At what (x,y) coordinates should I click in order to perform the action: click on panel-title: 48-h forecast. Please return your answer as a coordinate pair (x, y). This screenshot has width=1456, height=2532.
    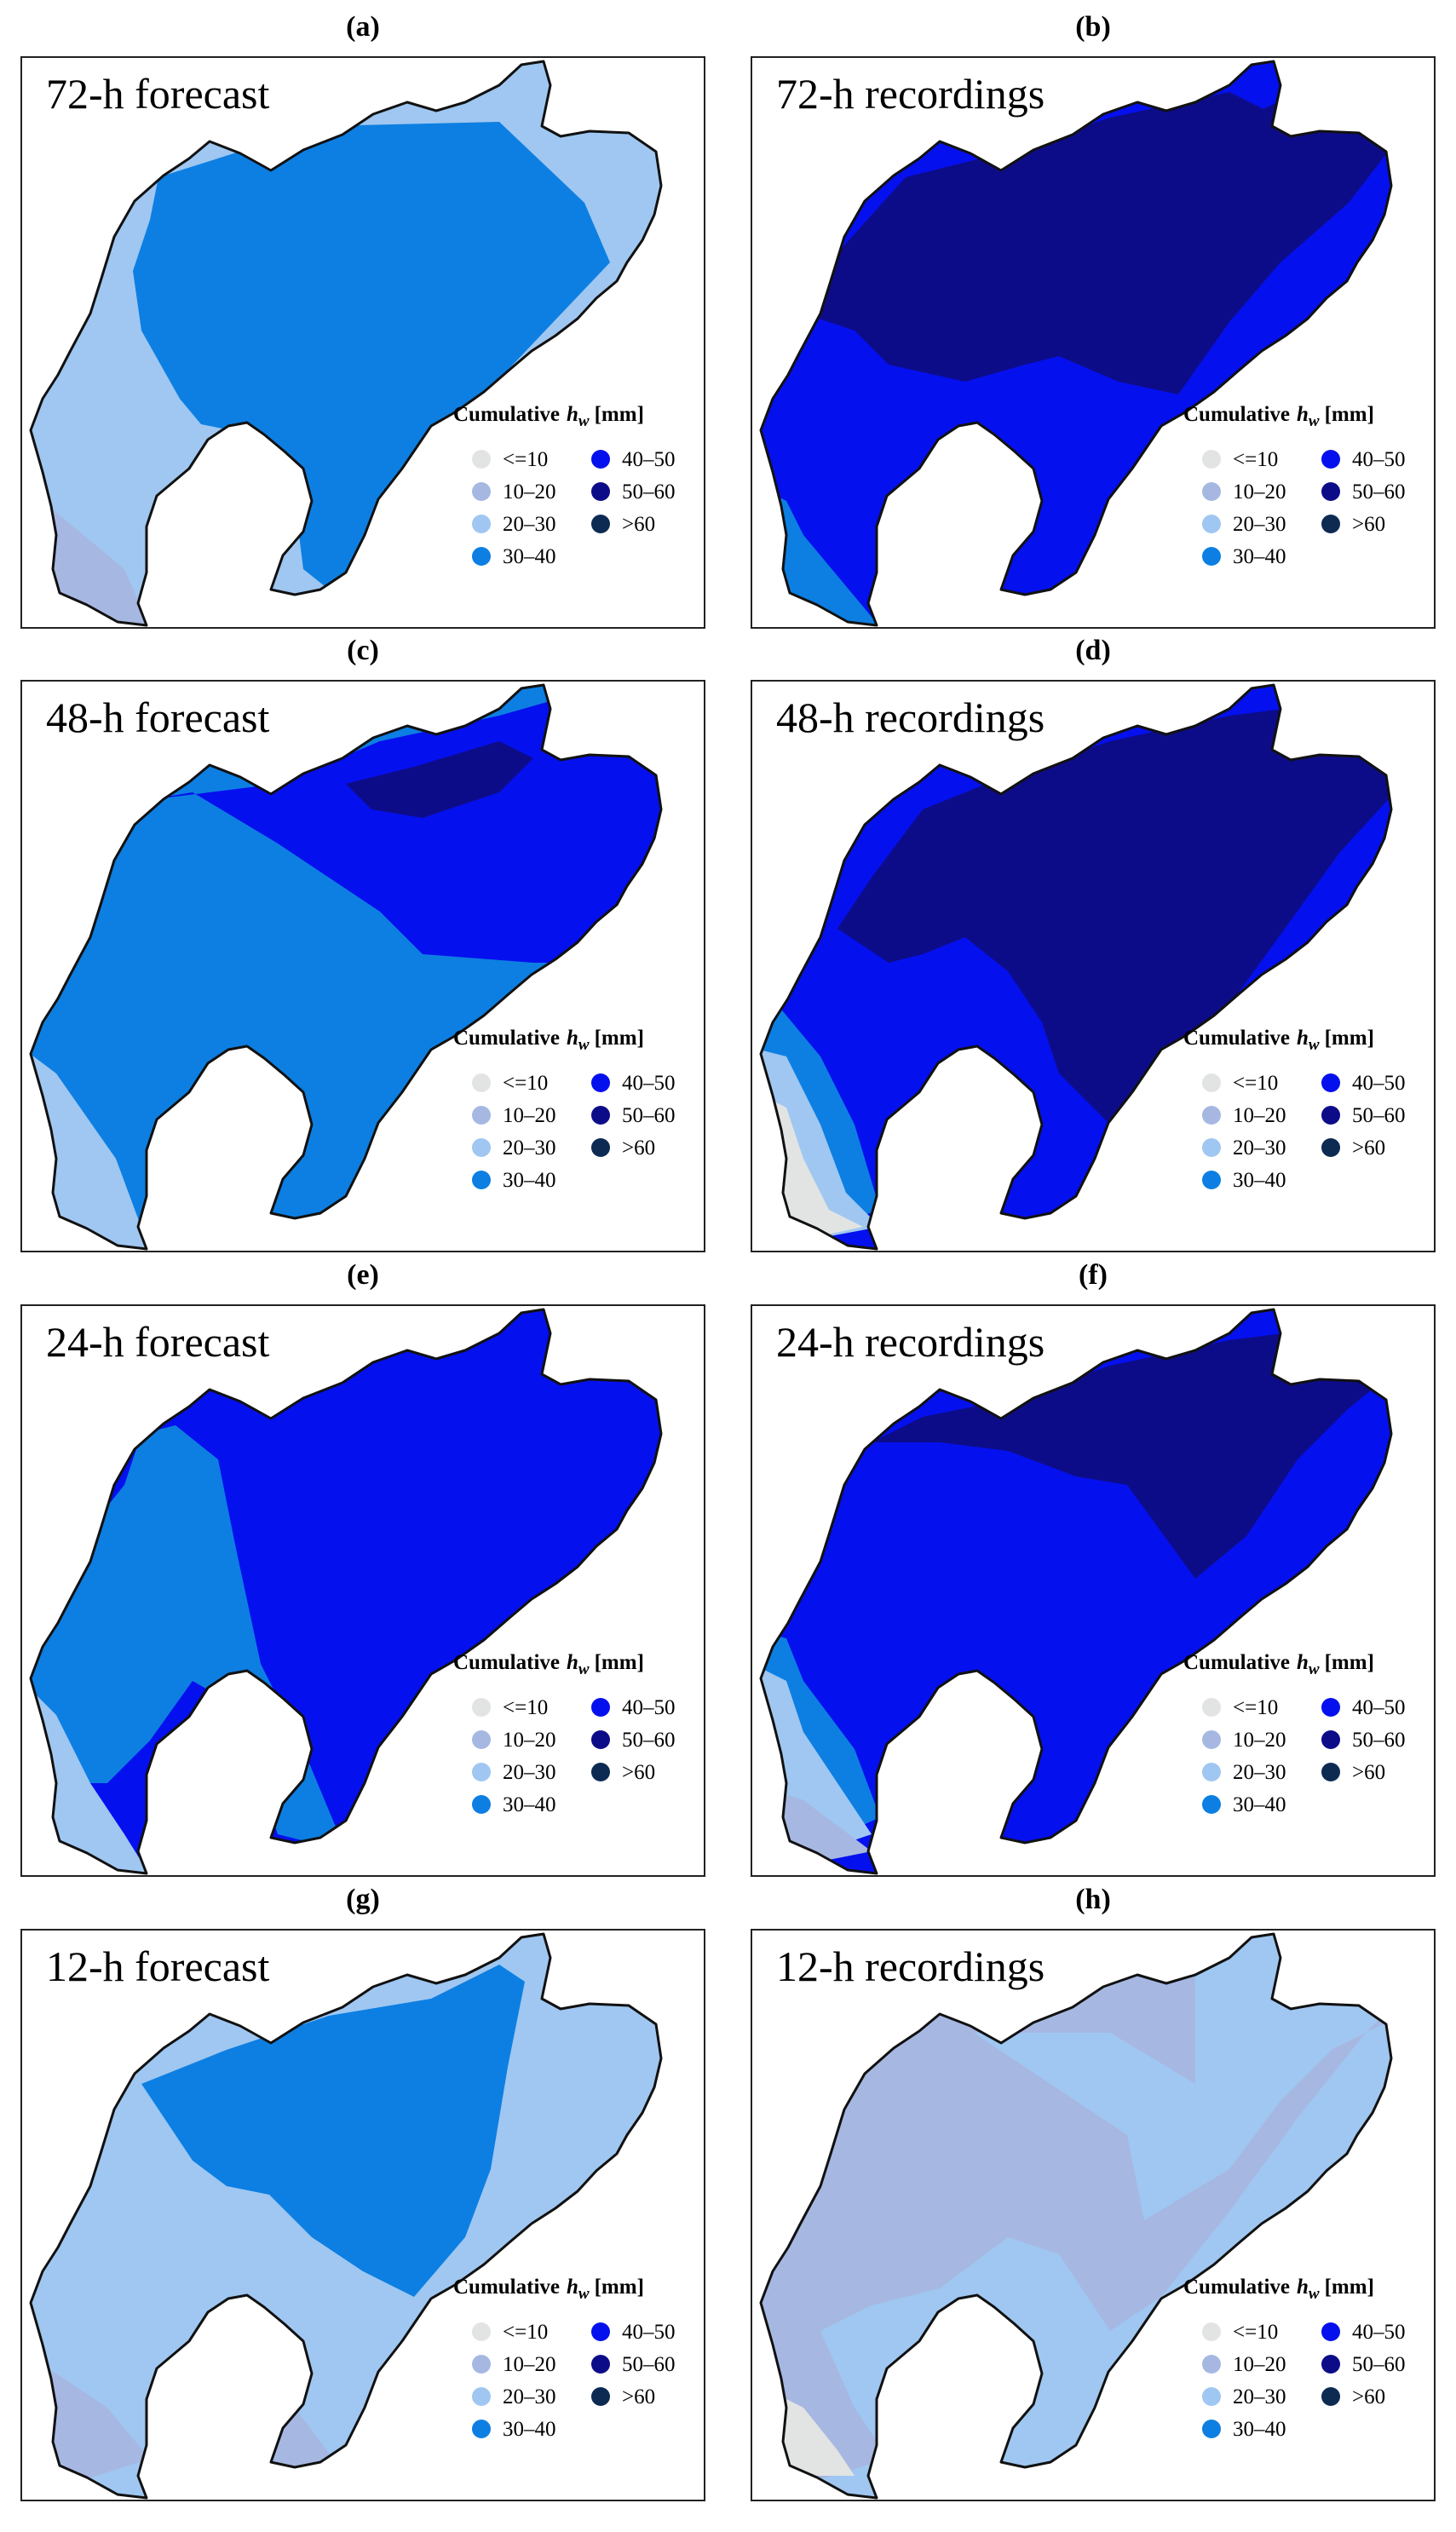
    Looking at the image, I should click on (158, 717).